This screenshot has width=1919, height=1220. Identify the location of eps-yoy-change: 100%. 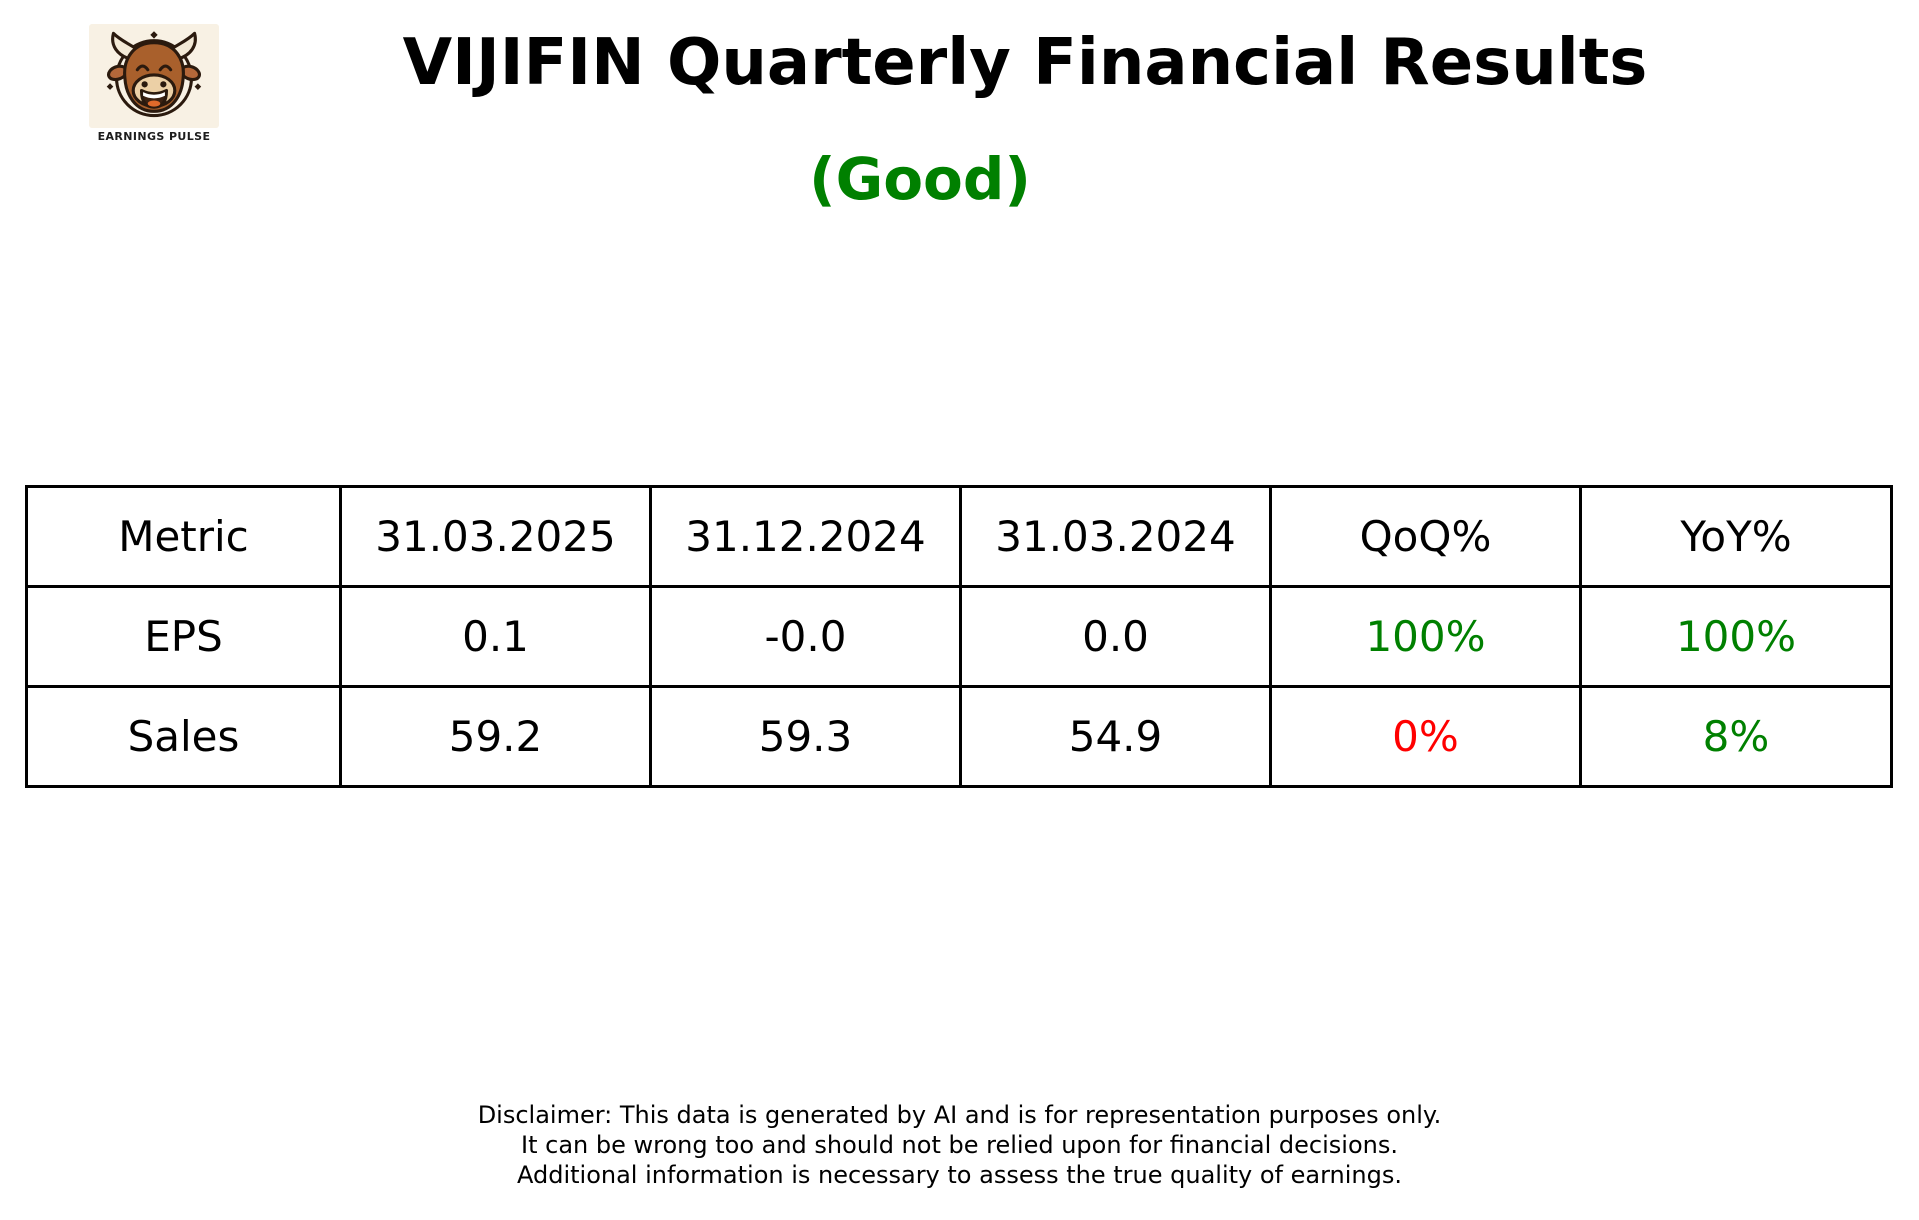
(1736, 636).